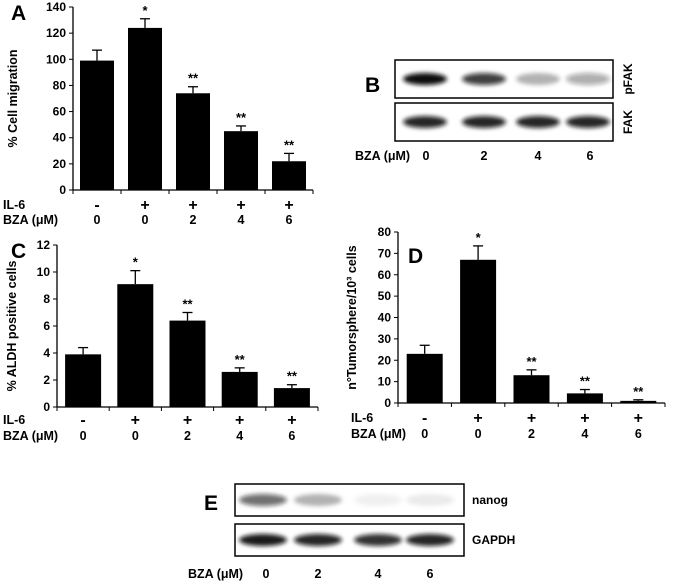 The height and width of the screenshot is (585, 700). I want to click on blot-axis-label: BZA (μM), so click(382, 156).